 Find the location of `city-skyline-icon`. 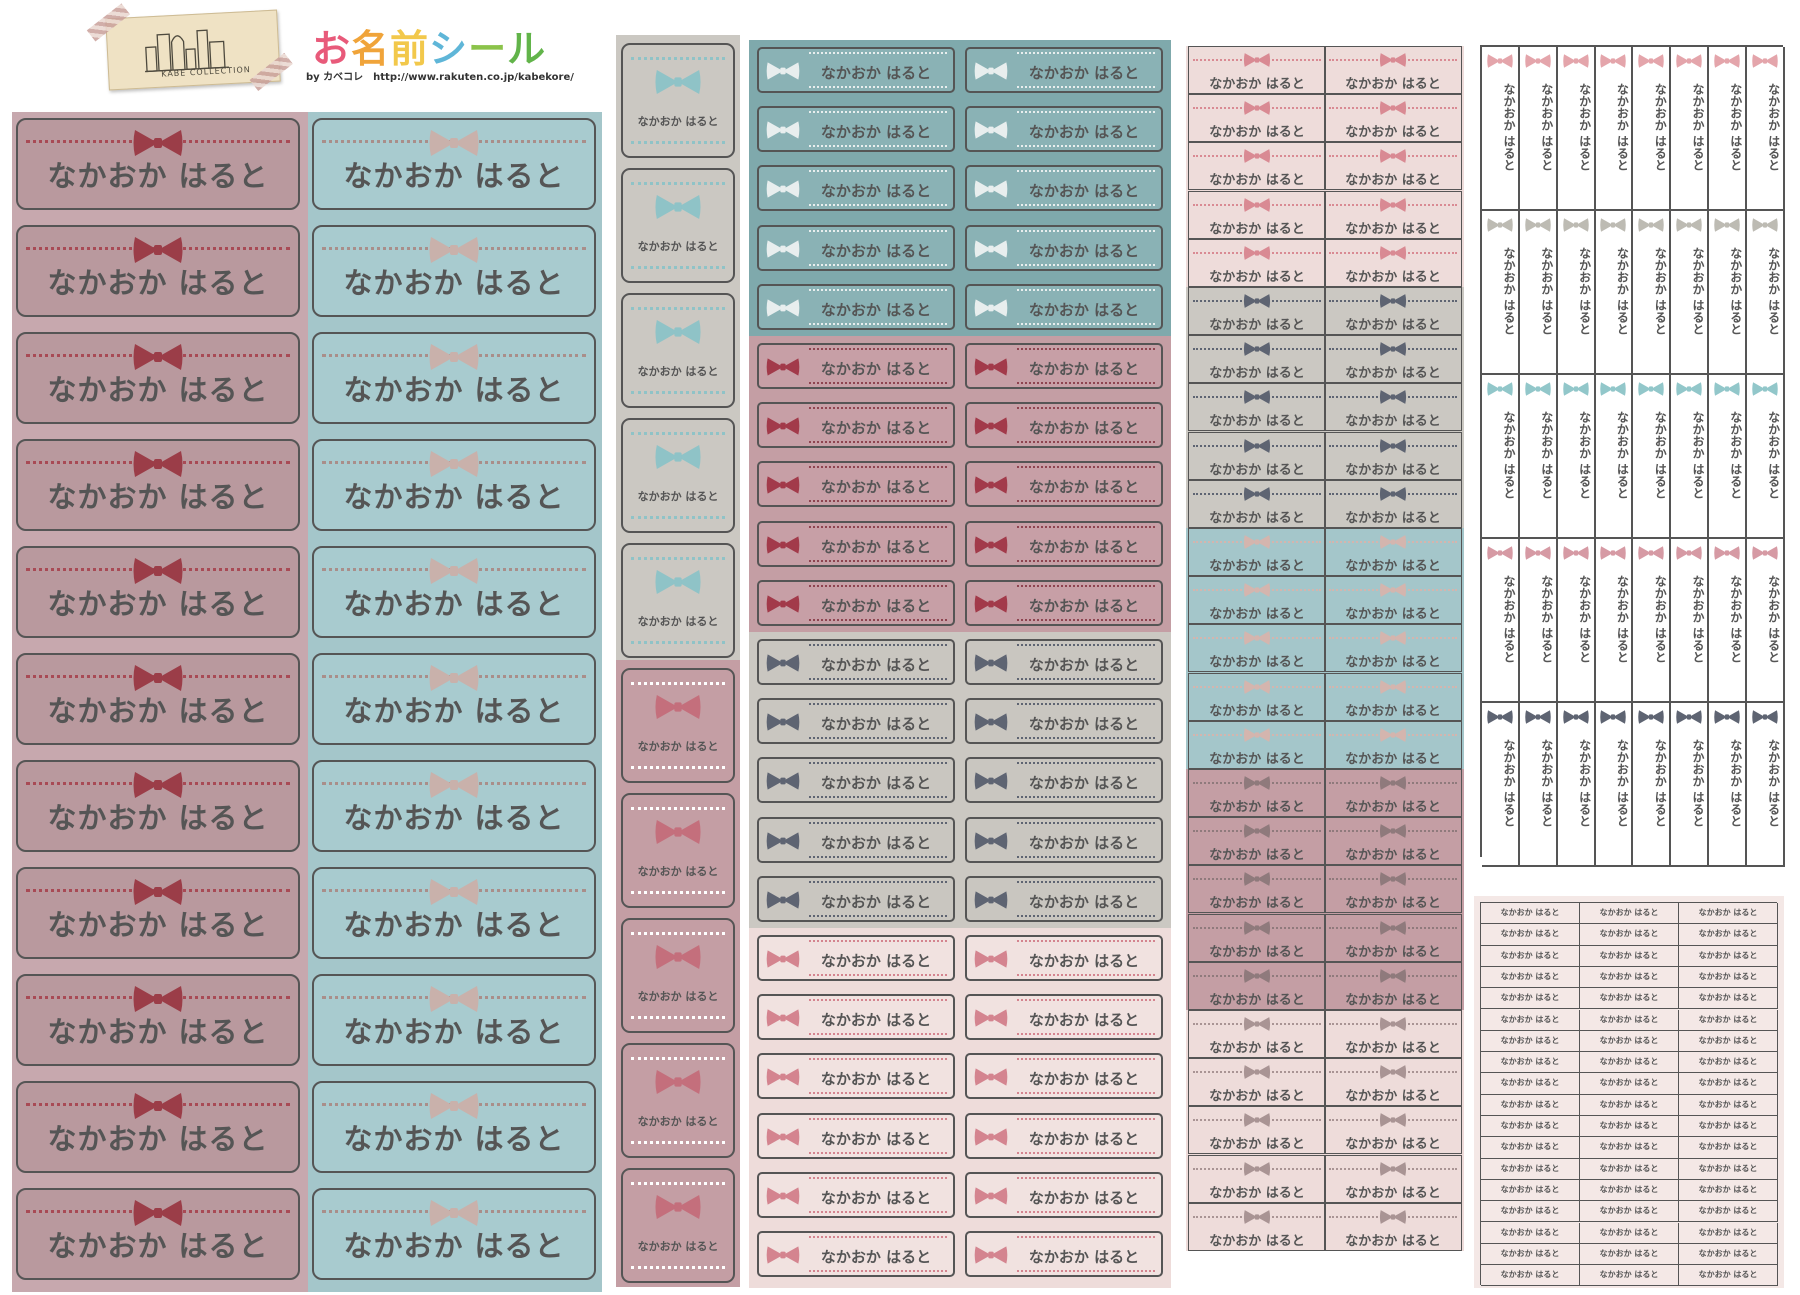

city-skyline-icon is located at coordinates (187, 51).